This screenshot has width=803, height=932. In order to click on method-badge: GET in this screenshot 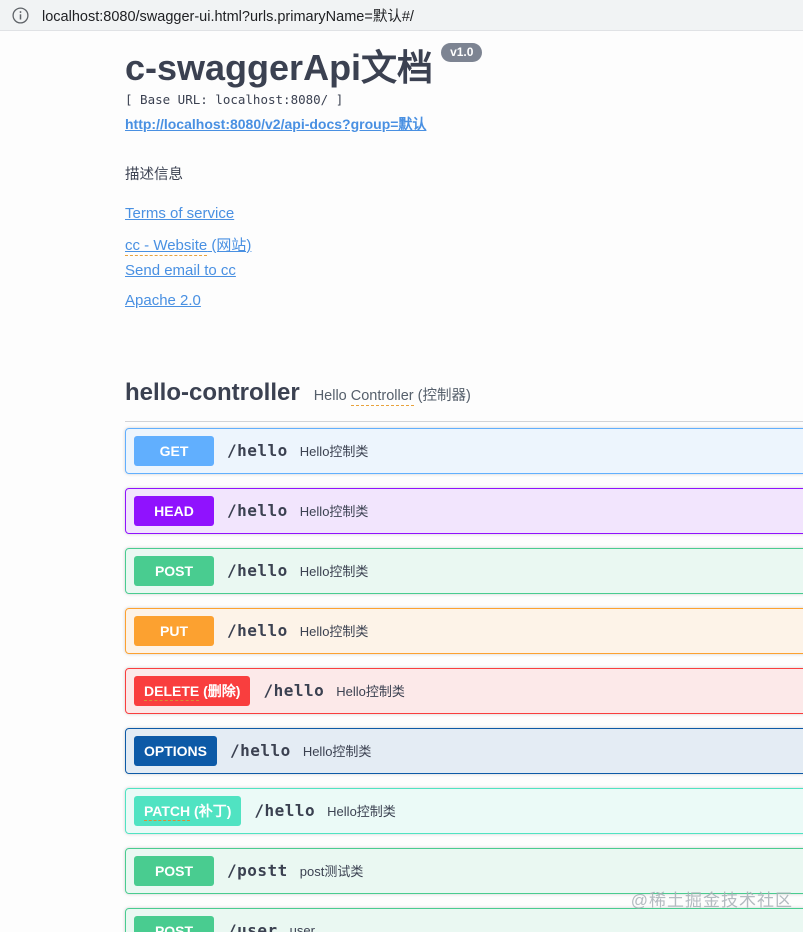, I will do `click(174, 450)`.